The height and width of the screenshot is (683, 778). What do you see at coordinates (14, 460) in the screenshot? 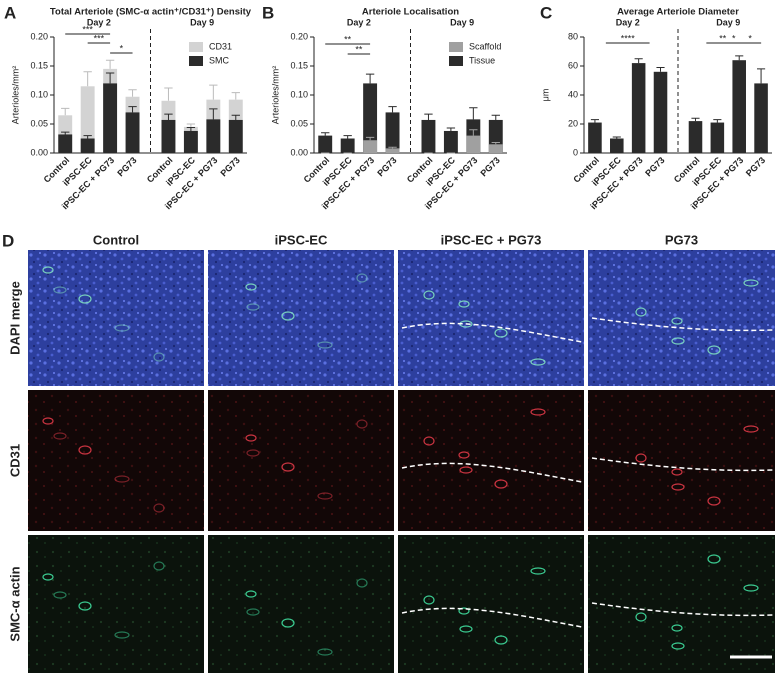
I see `row-header: CD31` at bounding box center [14, 460].